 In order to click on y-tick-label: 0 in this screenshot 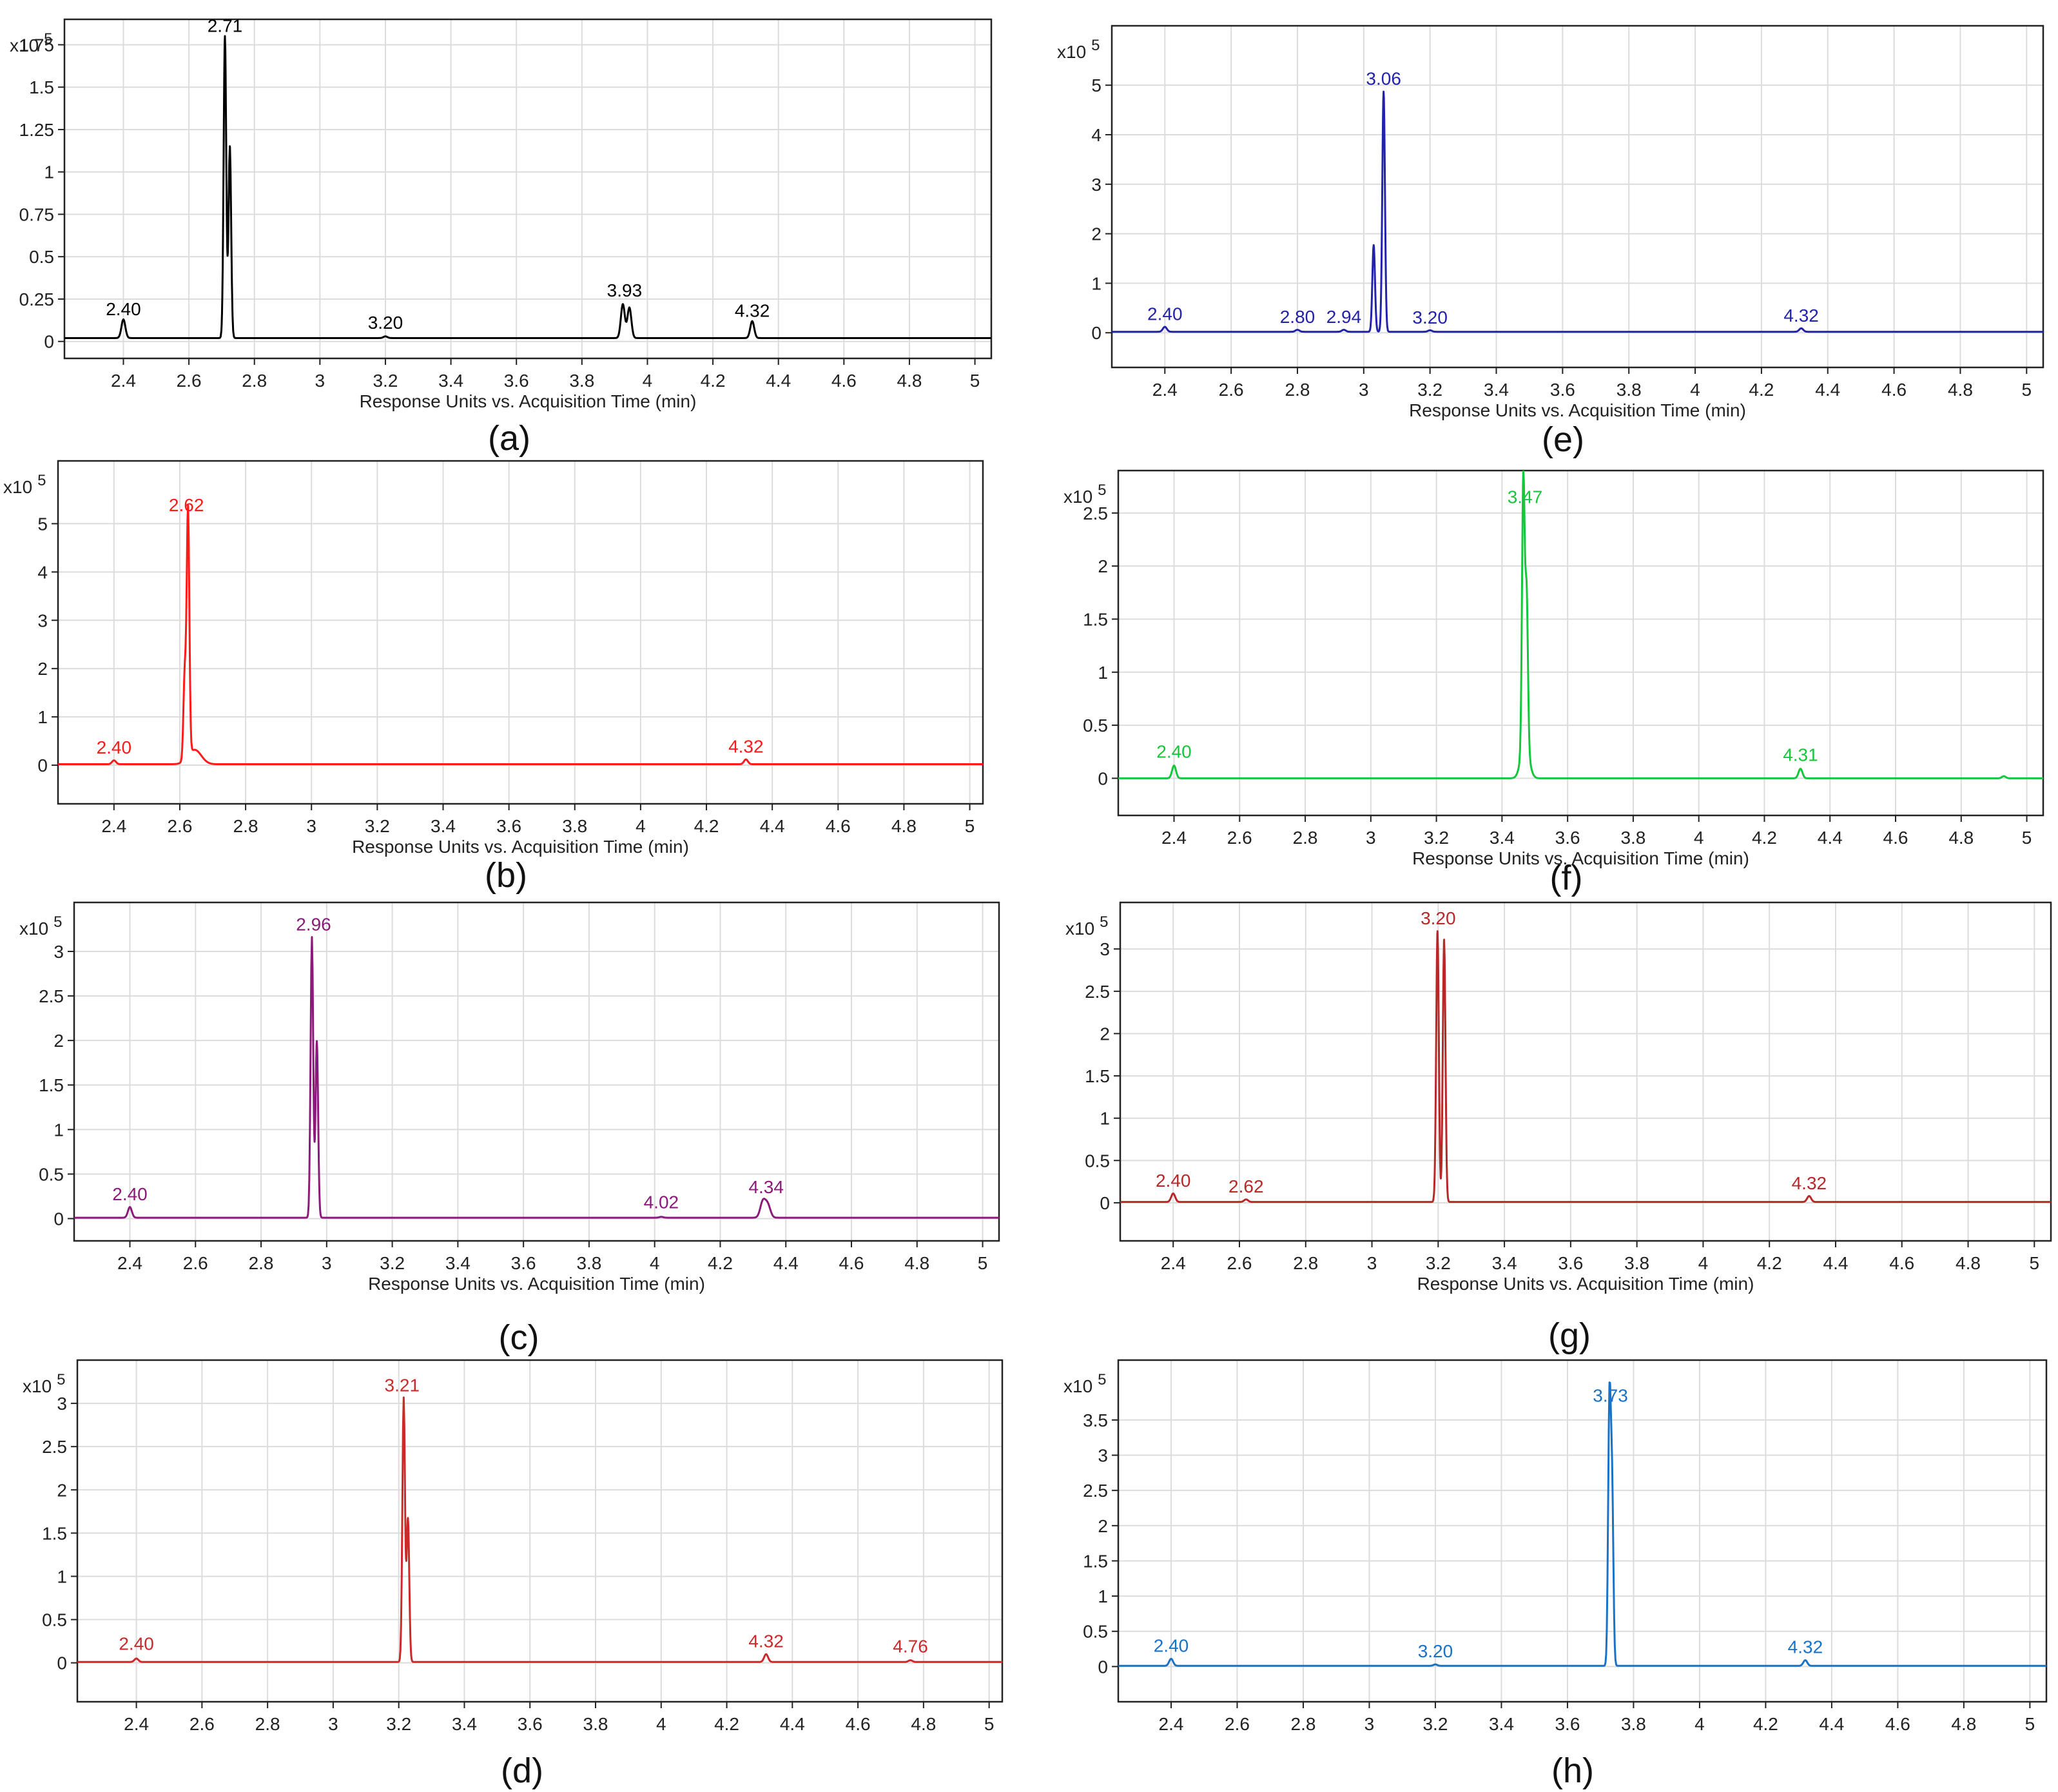, I will do `click(49, 342)`.